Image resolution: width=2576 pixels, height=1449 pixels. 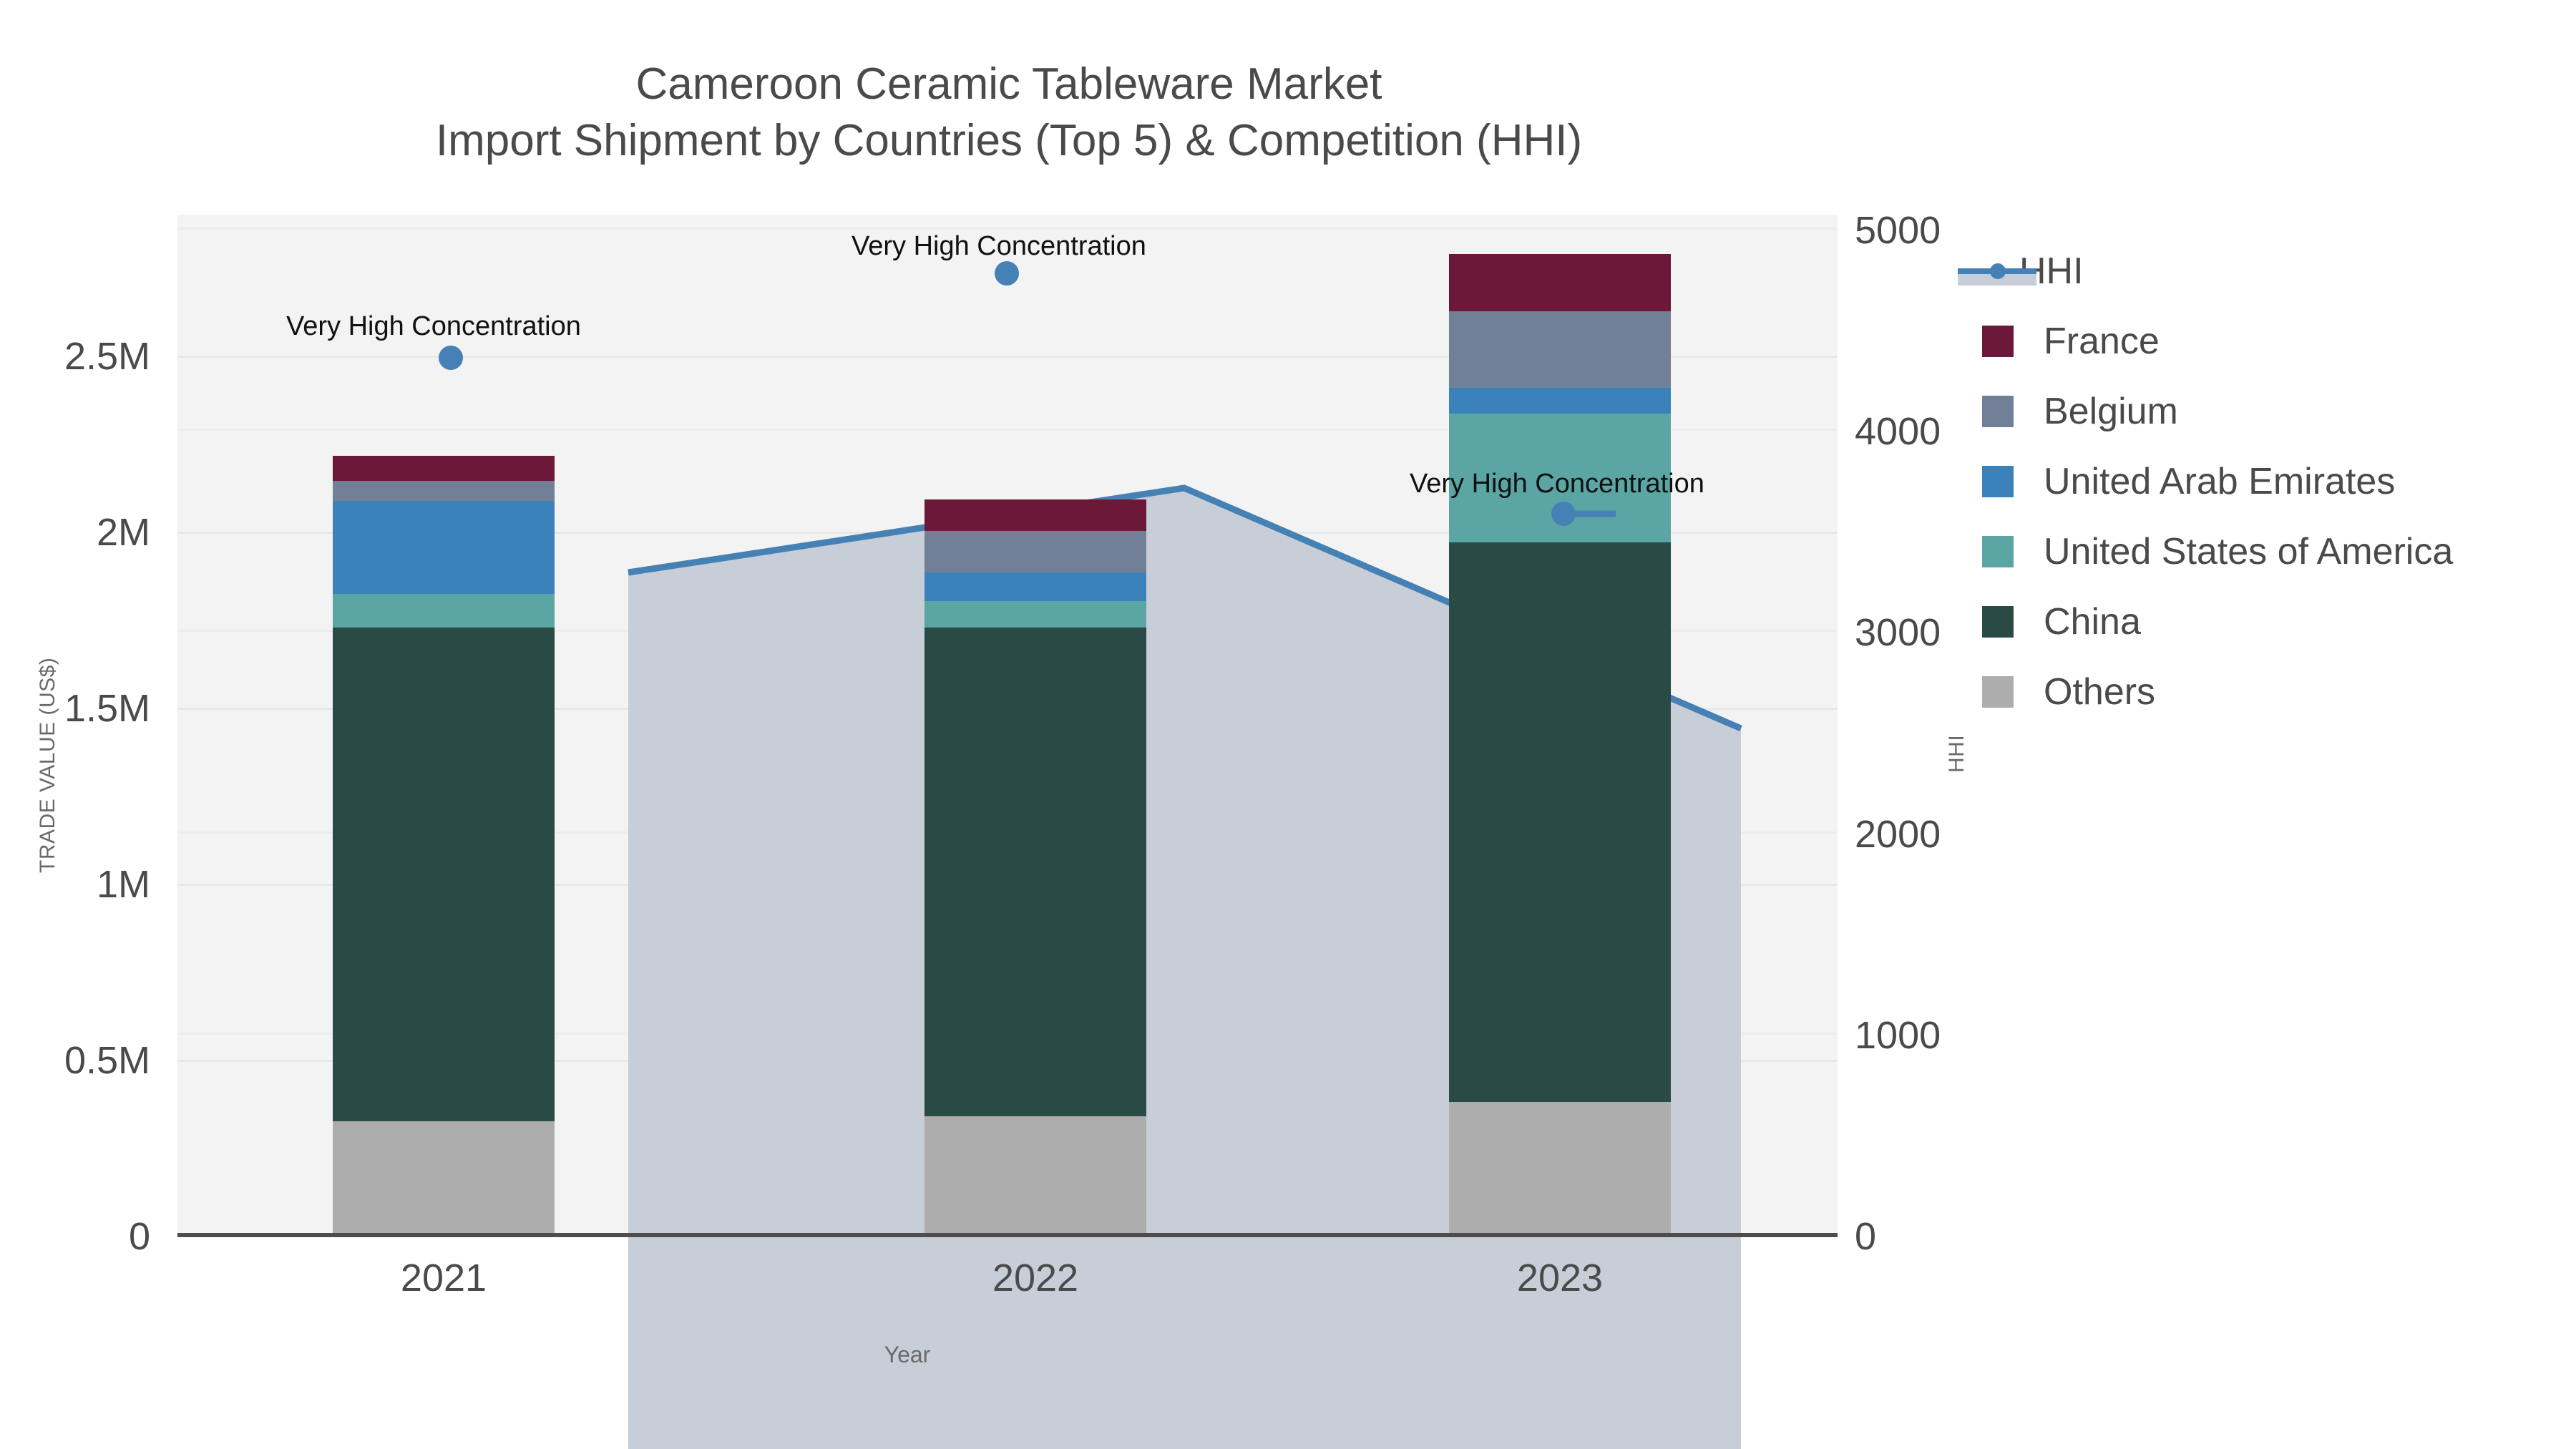 I want to click on y-axis-right-title: HHI, so click(x=1956, y=753).